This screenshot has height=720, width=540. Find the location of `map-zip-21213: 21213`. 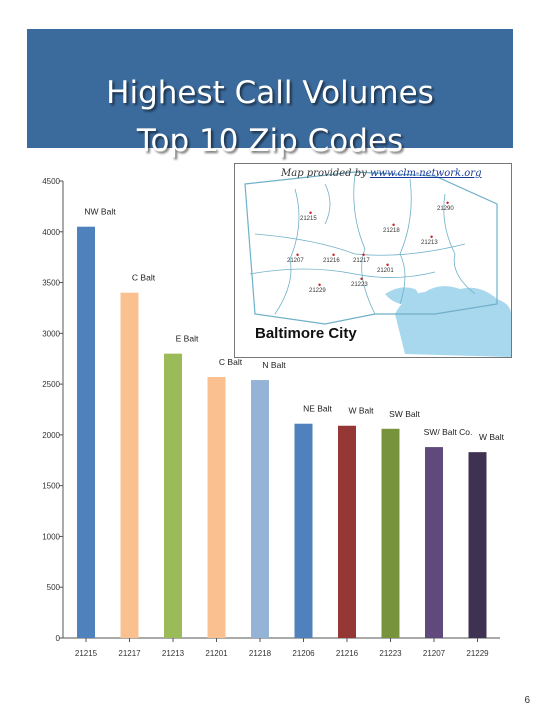

map-zip-21213: 21213 is located at coordinates (429, 239).